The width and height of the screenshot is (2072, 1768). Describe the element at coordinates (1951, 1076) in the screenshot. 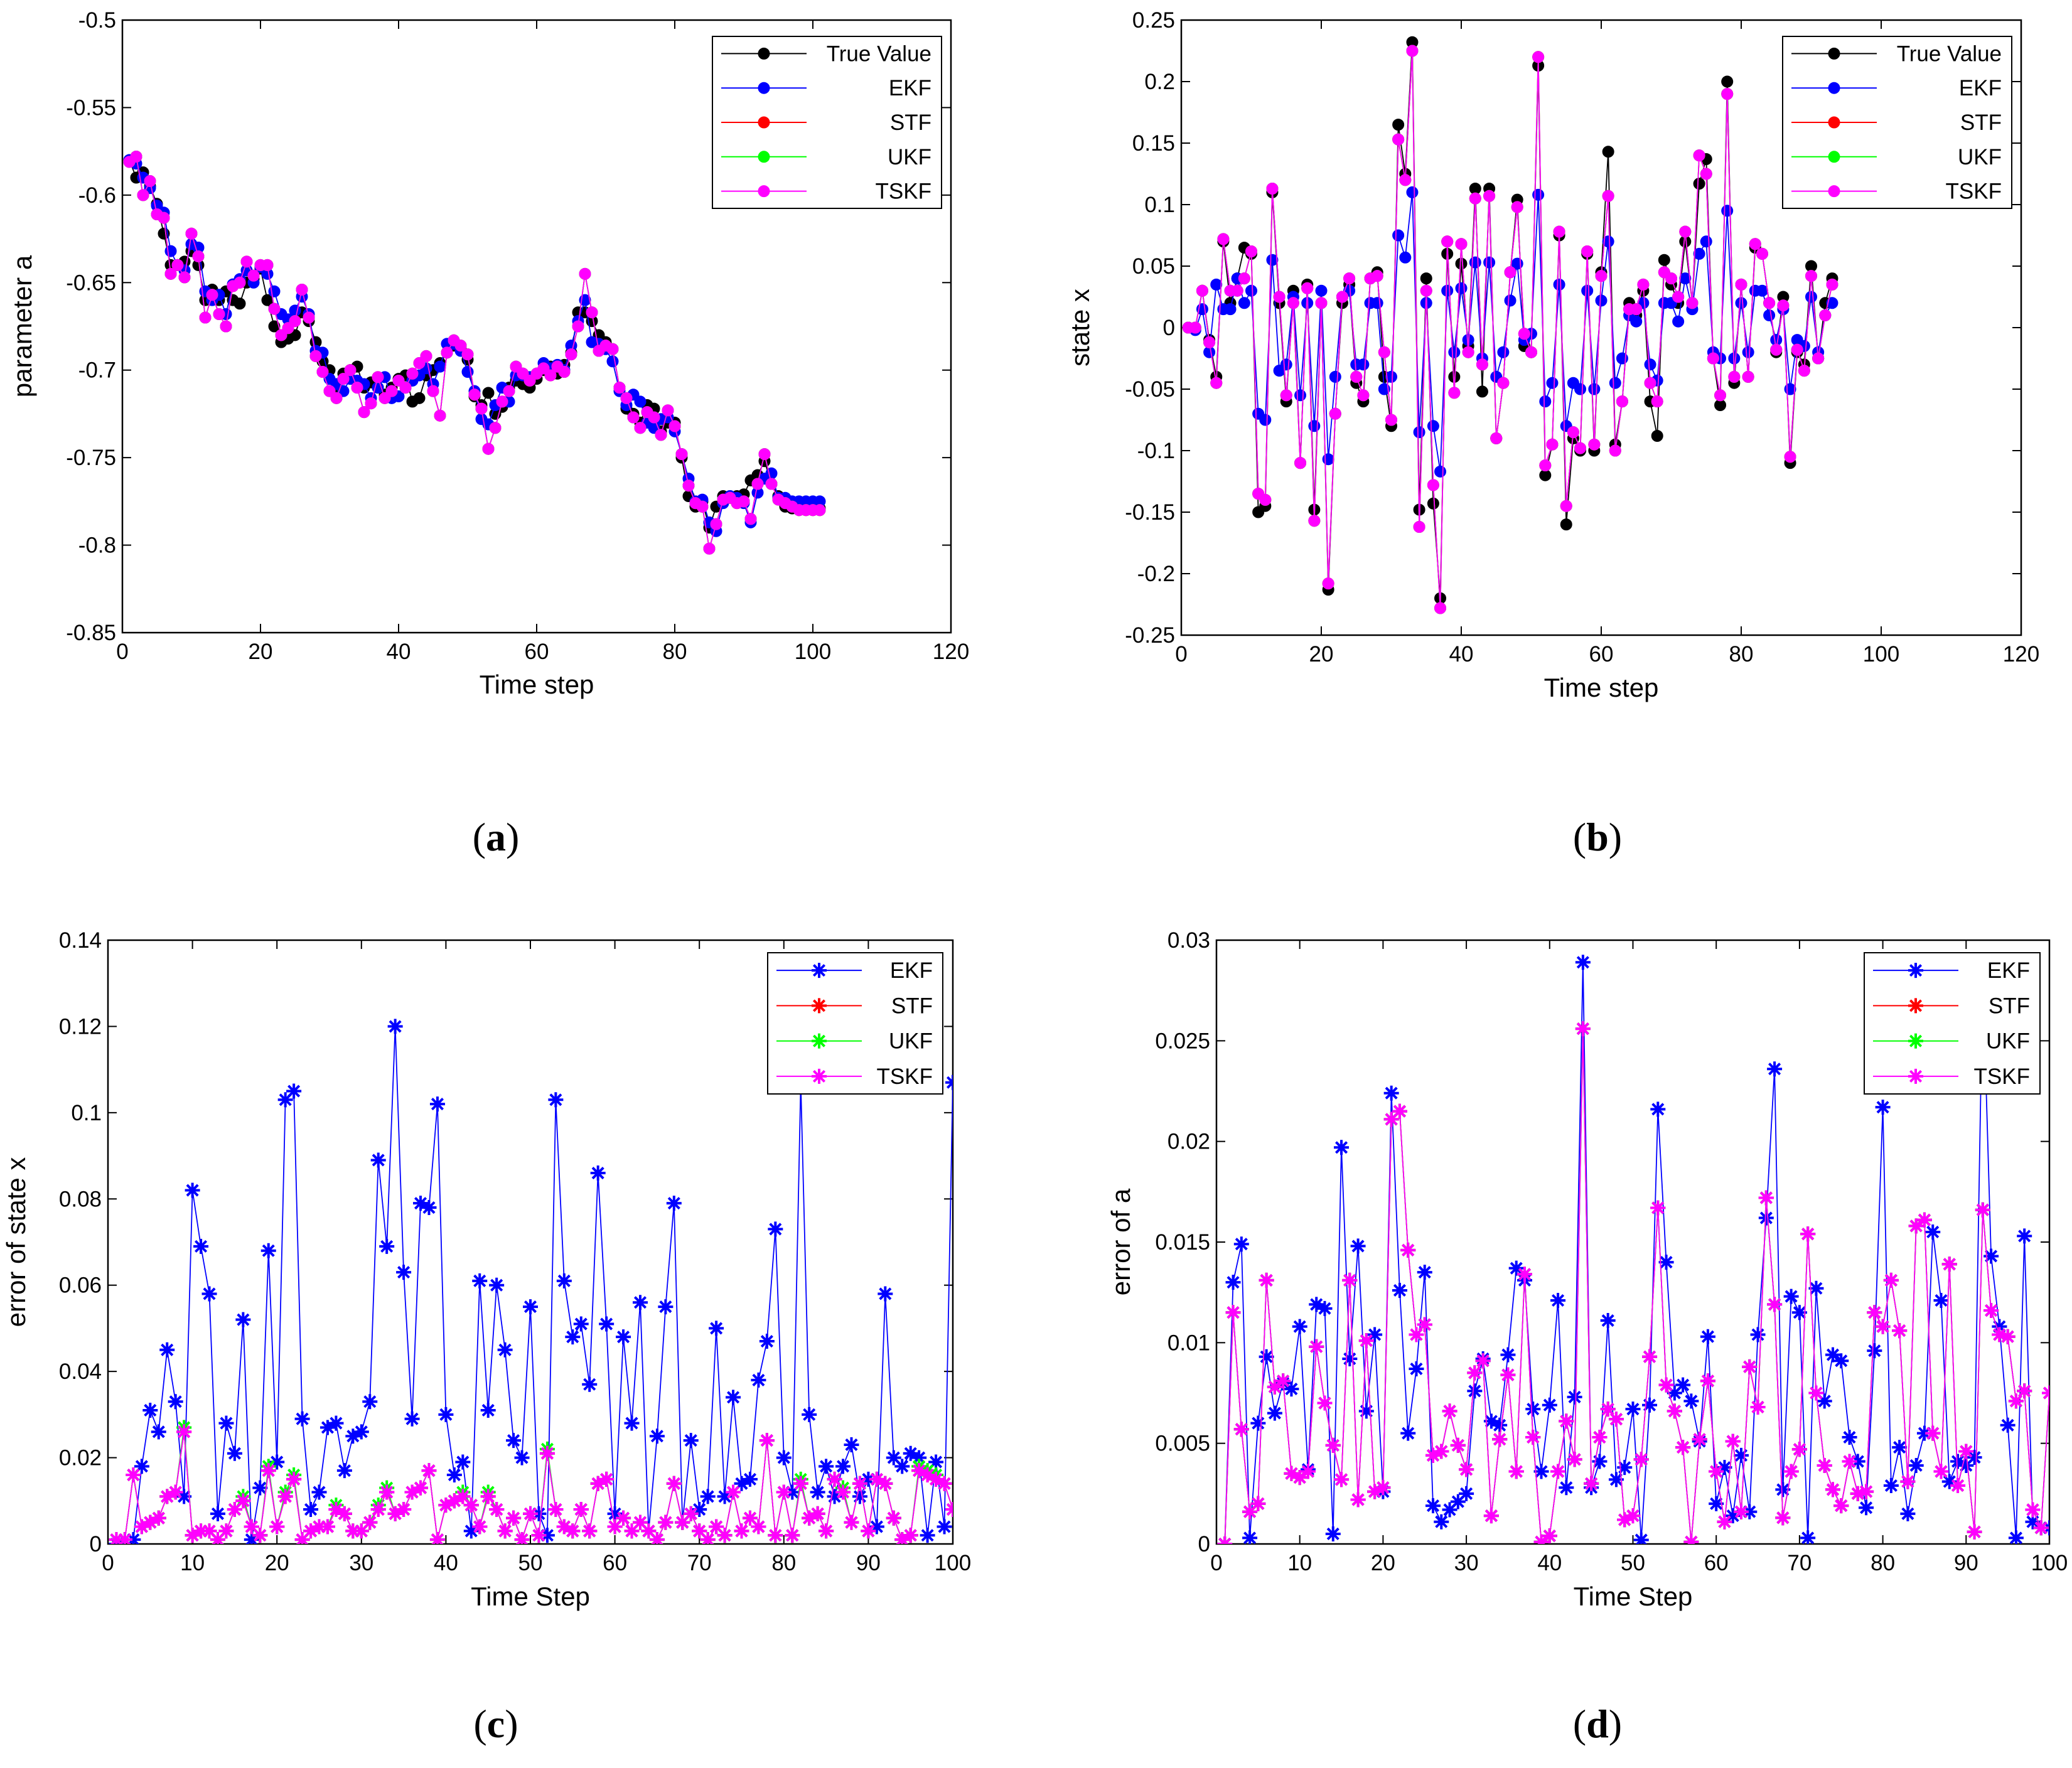

I see `legend-item-tskf: TSKF` at that location.